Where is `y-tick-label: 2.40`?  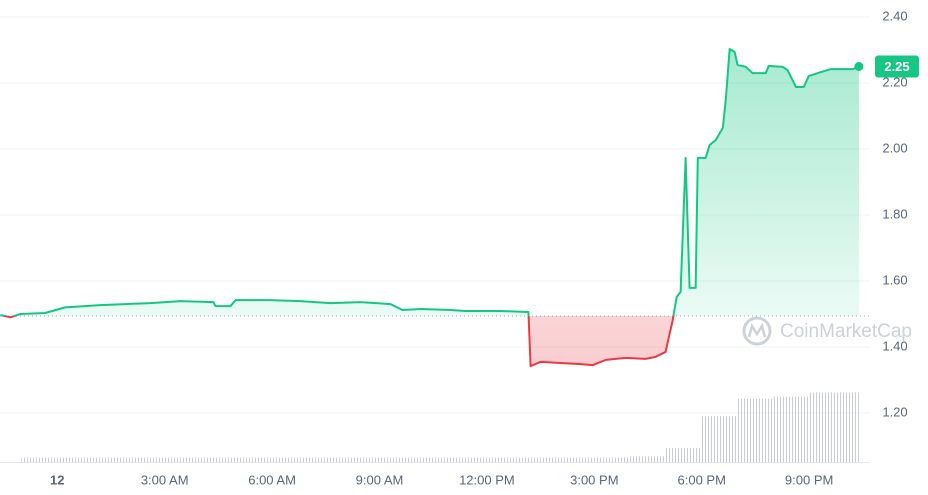
y-tick-label: 2.40 is located at coordinates (894, 15).